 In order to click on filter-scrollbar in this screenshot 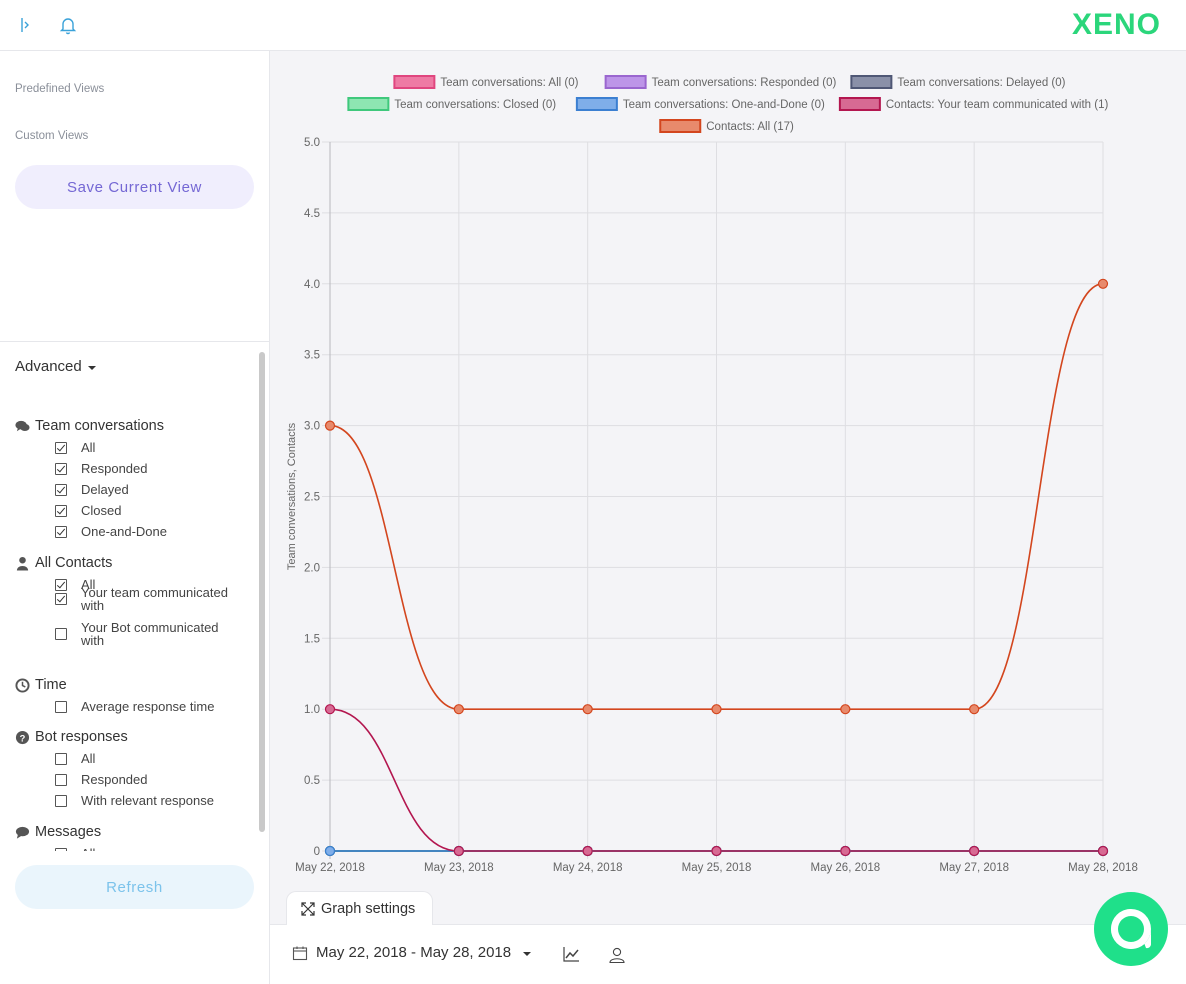, I will do `click(262, 592)`.